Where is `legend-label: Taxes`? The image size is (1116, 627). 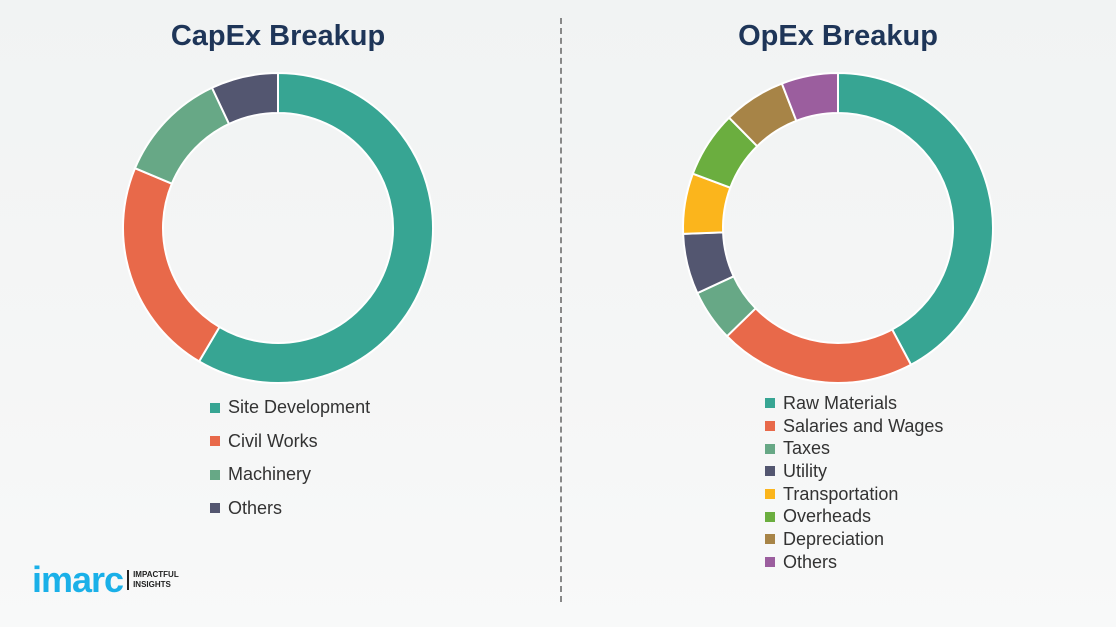 legend-label: Taxes is located at coordinates (807, 448).